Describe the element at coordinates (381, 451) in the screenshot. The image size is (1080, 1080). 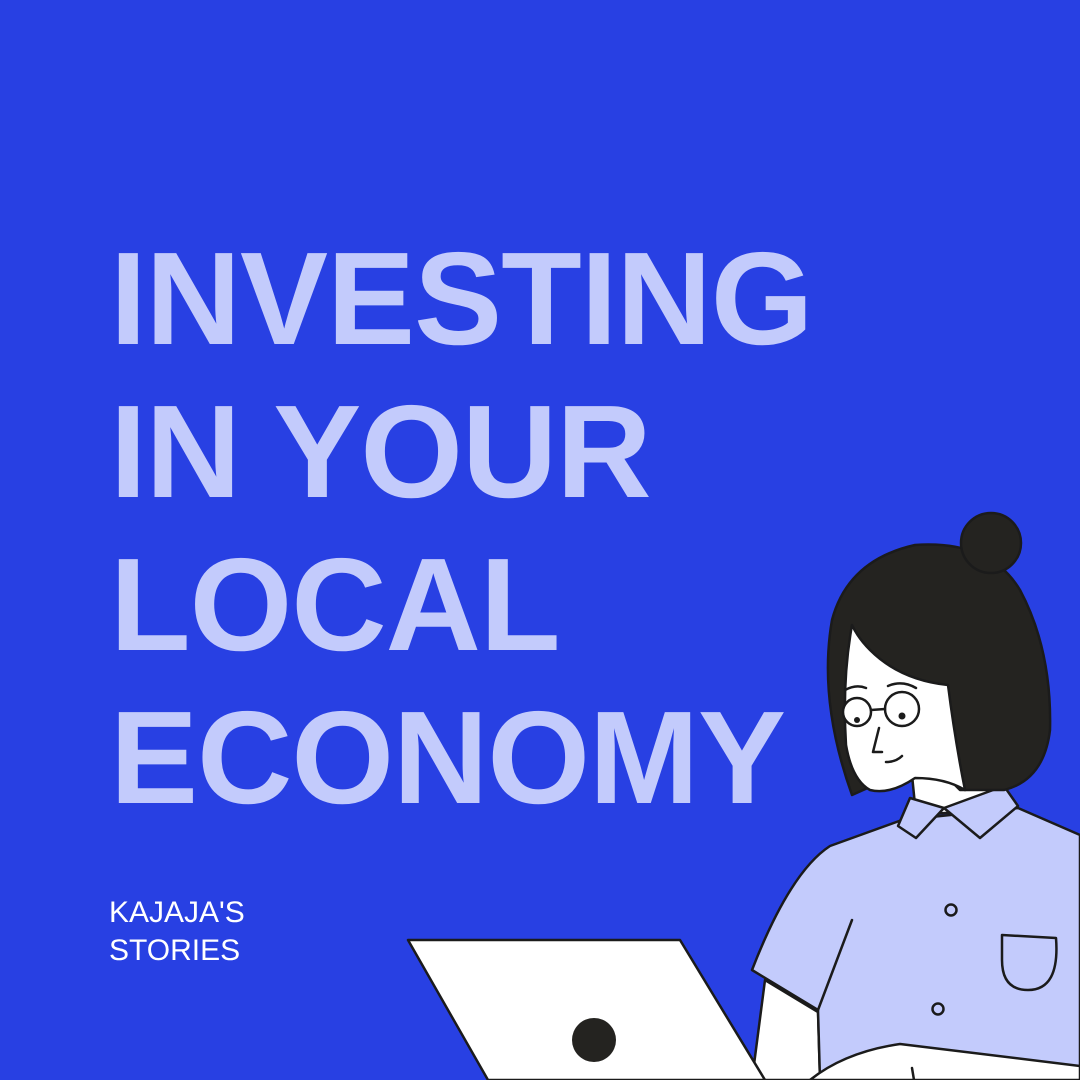
I see `headline-line-2: IN YOUR` at that location.